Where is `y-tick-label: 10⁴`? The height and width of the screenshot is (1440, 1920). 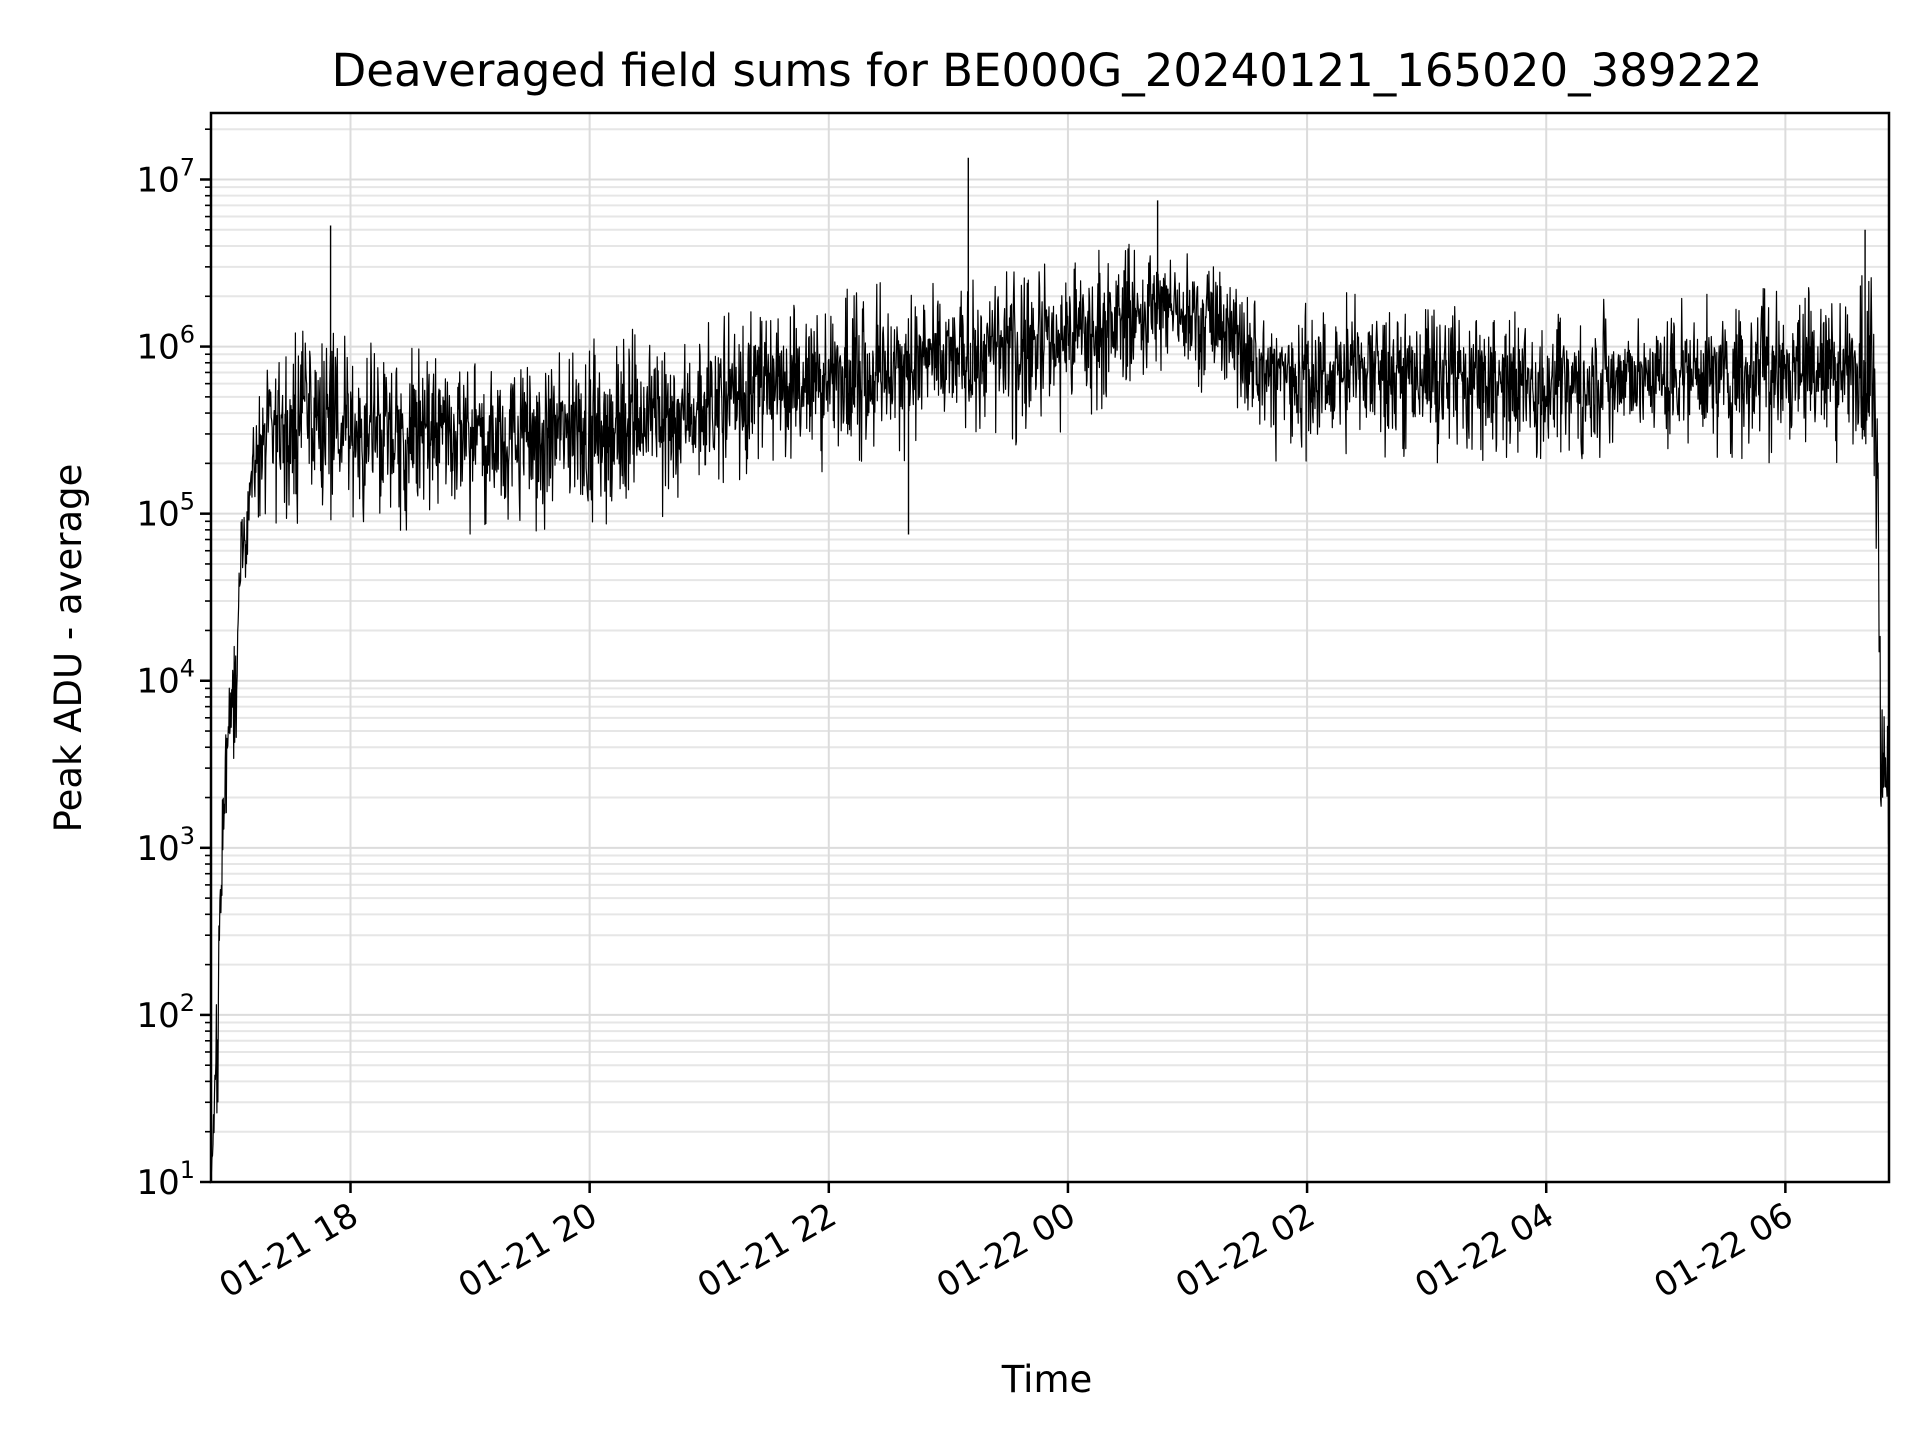
y-tick-label: 10⁴ is located at coordinates (165, 678).